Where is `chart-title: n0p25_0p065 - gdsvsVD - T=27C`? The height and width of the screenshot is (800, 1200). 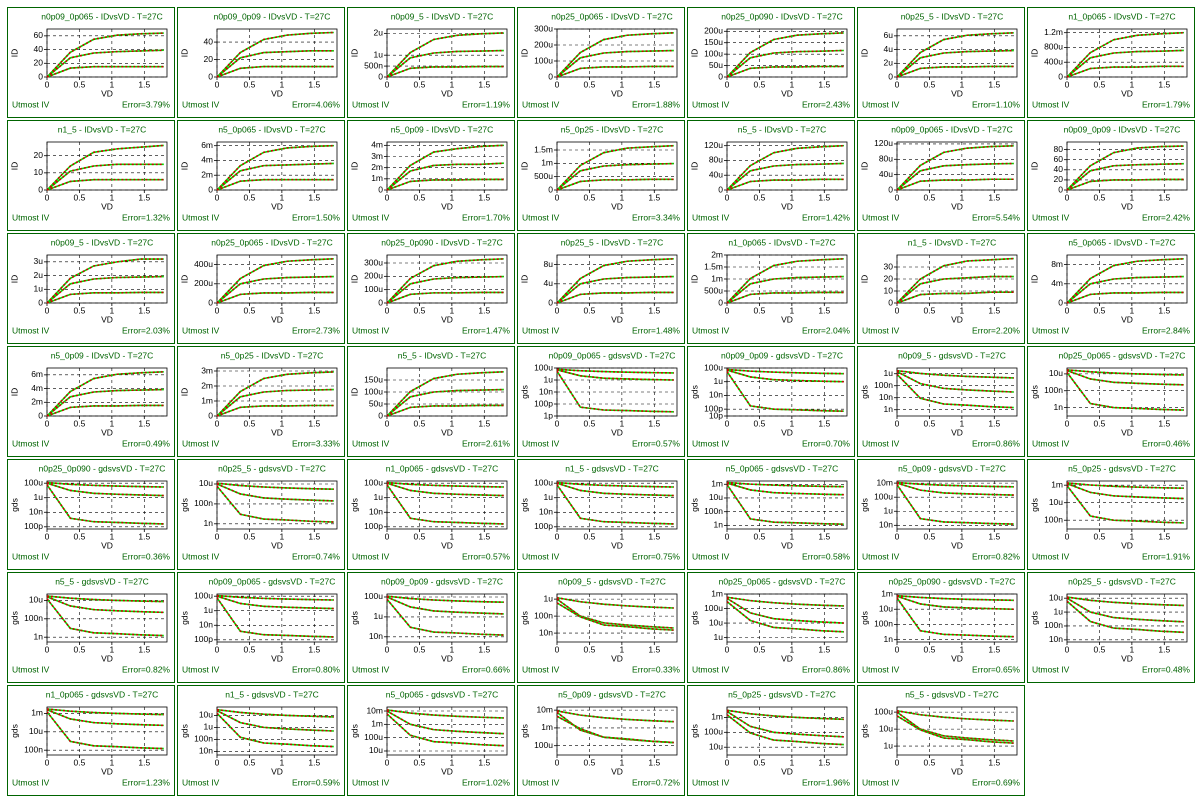
chart-title: n0p25_0p065 - gdsvsVD - T=27C is located at coordinates (782, 581).